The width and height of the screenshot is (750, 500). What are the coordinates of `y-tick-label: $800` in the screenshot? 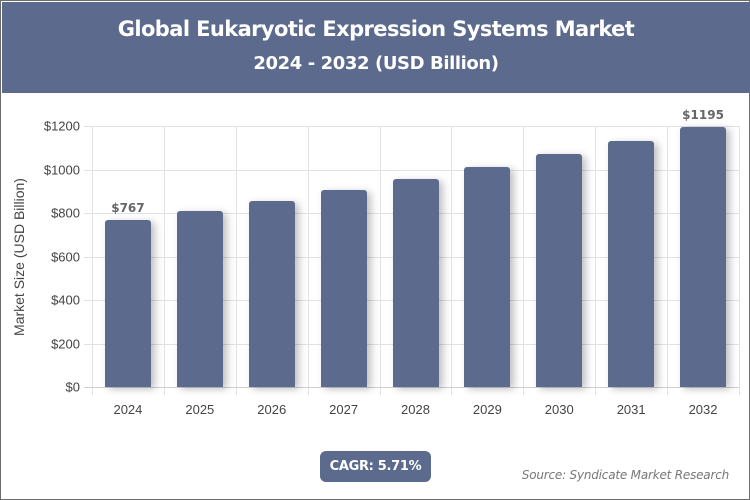 It's located at (65, 213).